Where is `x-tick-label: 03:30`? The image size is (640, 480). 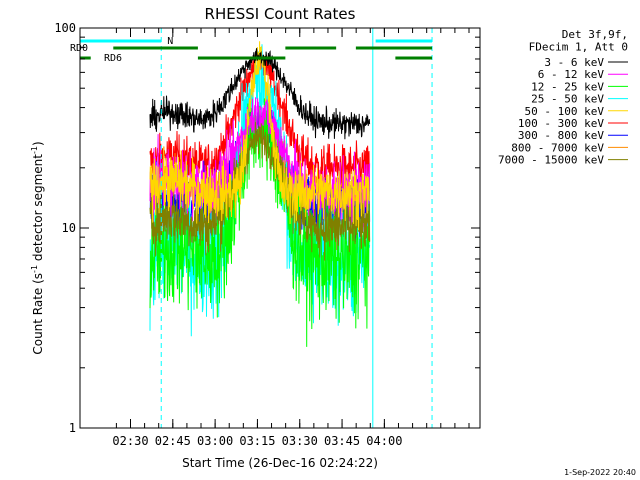 x-tick-label: 03:30 is located at coordinates (300, 441).